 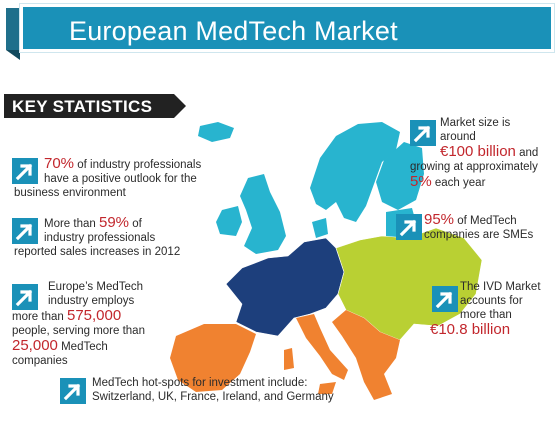 I want to click on stat-sales-text-2: industry professionals, so click(x=100, y=238).